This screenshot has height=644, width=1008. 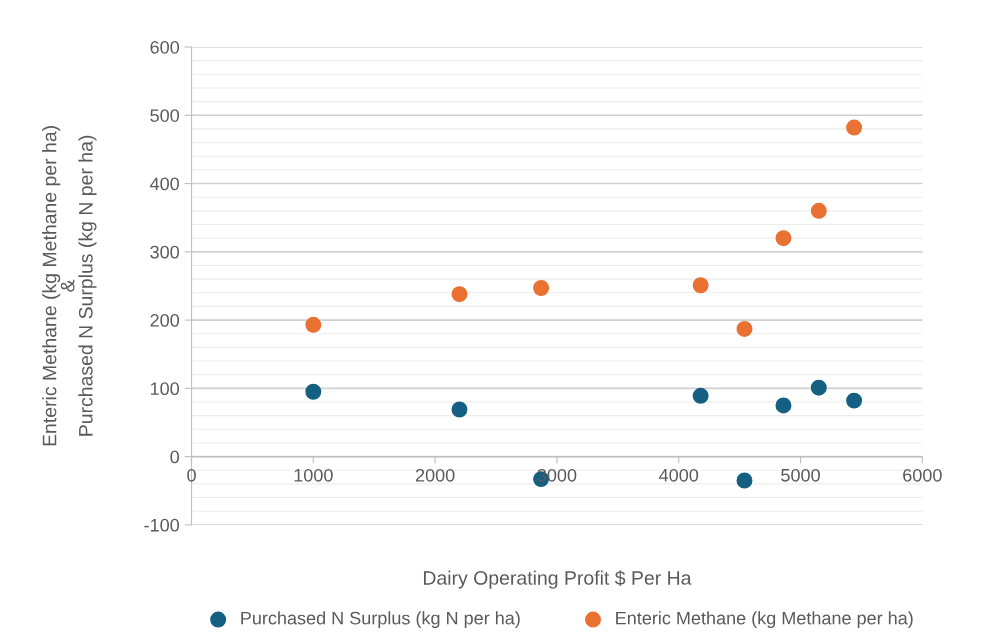 I want to click on y-tick-label: 600, so click(x=165, y=47).